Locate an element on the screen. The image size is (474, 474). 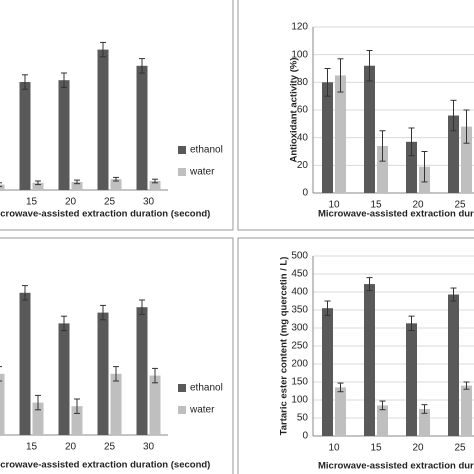
y-tick-label: 20 is located at coordinates (303, 165).